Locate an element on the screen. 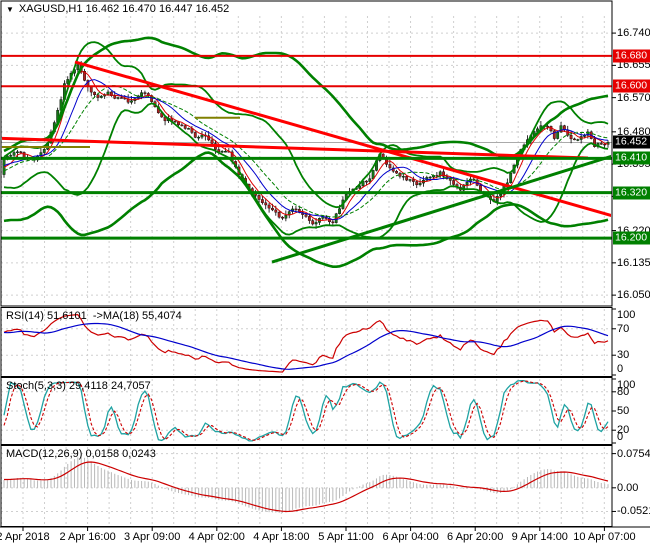  price-level-badge: 16.452 is located at coordinates (631, 142).